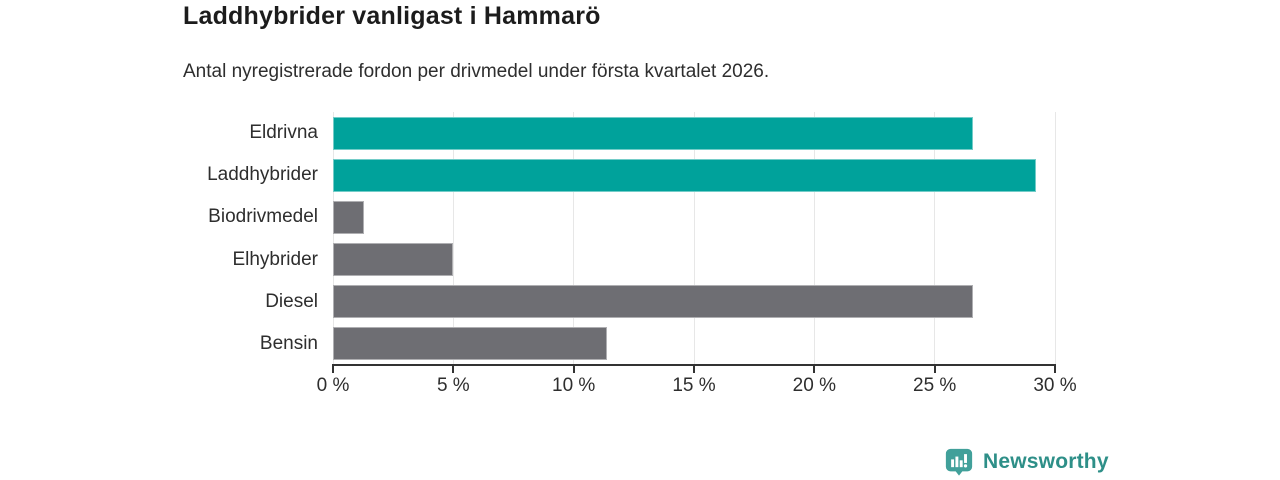  Describe the element at coordinates (392, 16) in the screenshot. I see `chart-title: Laddhybrider vanligast i Hammarö` at that location.